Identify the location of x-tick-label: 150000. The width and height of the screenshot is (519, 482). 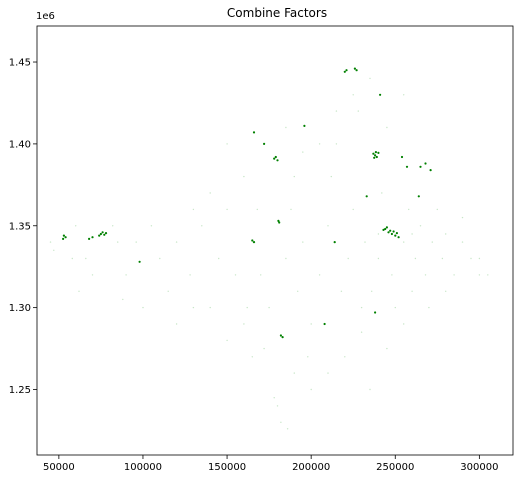
(227, 467).